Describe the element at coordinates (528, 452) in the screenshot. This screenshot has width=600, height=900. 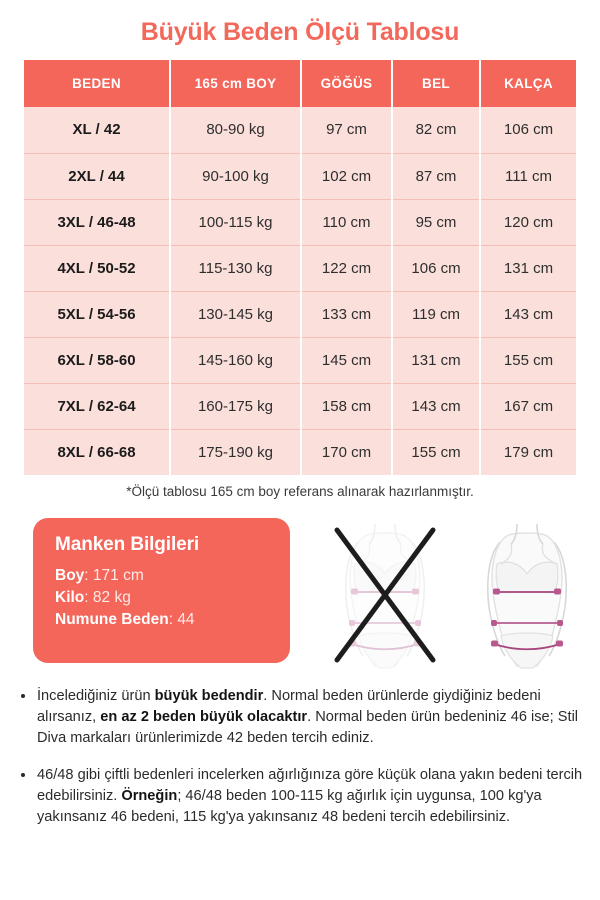
I see `cell-kalca: 179 cm` at that location.